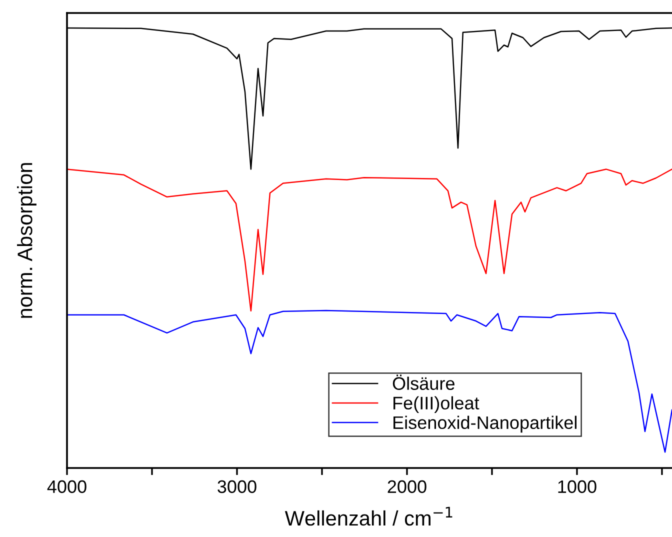 This screenshot has width=672, height=537. Describe the element at coordinates (407, 487) in the screenshot. I see `x-tick-label: 2000` at that location.